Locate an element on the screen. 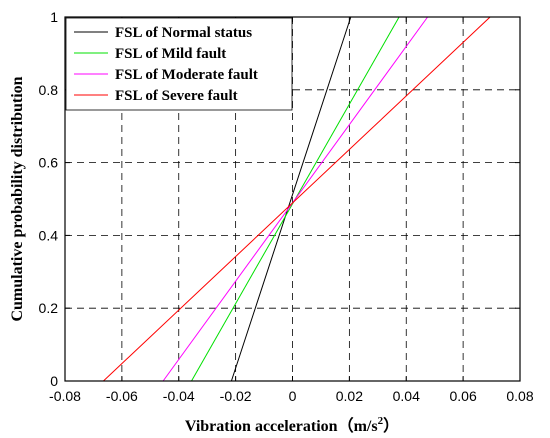 The height and width of the screenshot is (438, 550). legend-label: FSL of Mild fault is located at coordinates (170, 54).